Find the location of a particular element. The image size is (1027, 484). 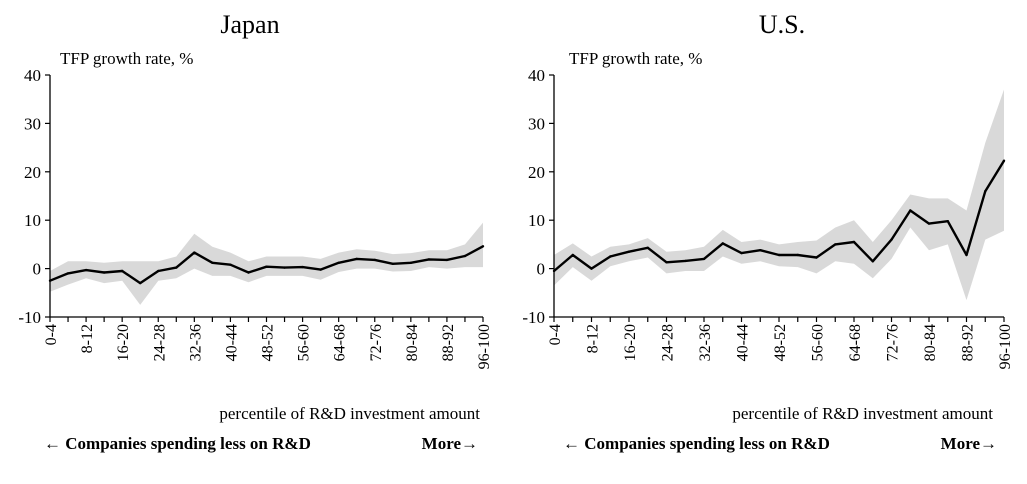

x-tick-label: 64-68 is located at coordinates (855, 342).